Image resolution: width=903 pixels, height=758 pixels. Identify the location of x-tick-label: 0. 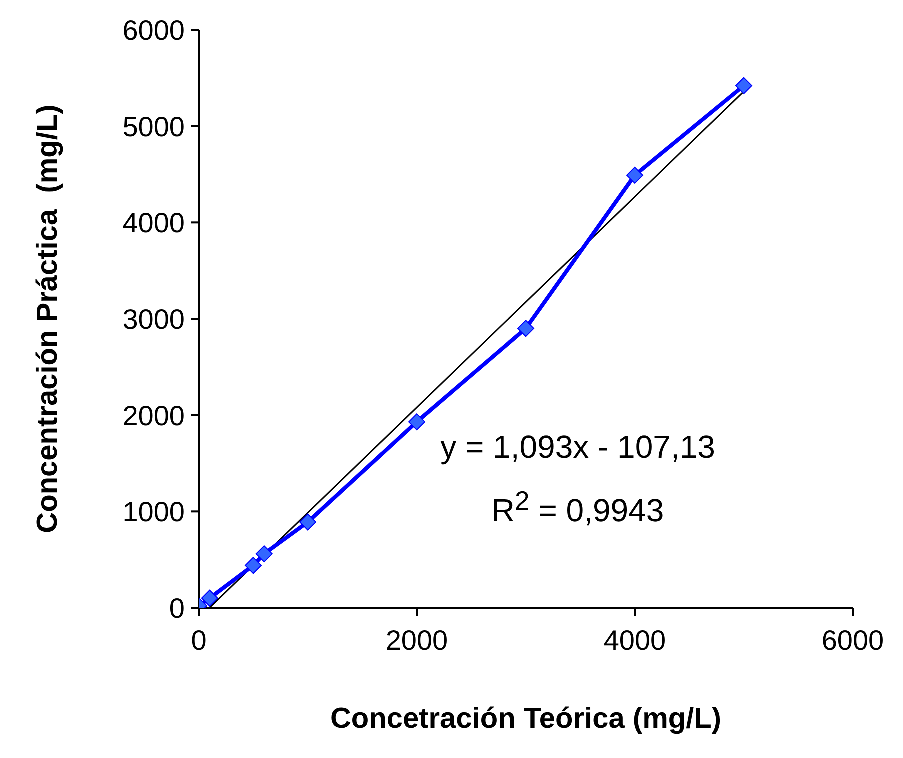
(199, 640).